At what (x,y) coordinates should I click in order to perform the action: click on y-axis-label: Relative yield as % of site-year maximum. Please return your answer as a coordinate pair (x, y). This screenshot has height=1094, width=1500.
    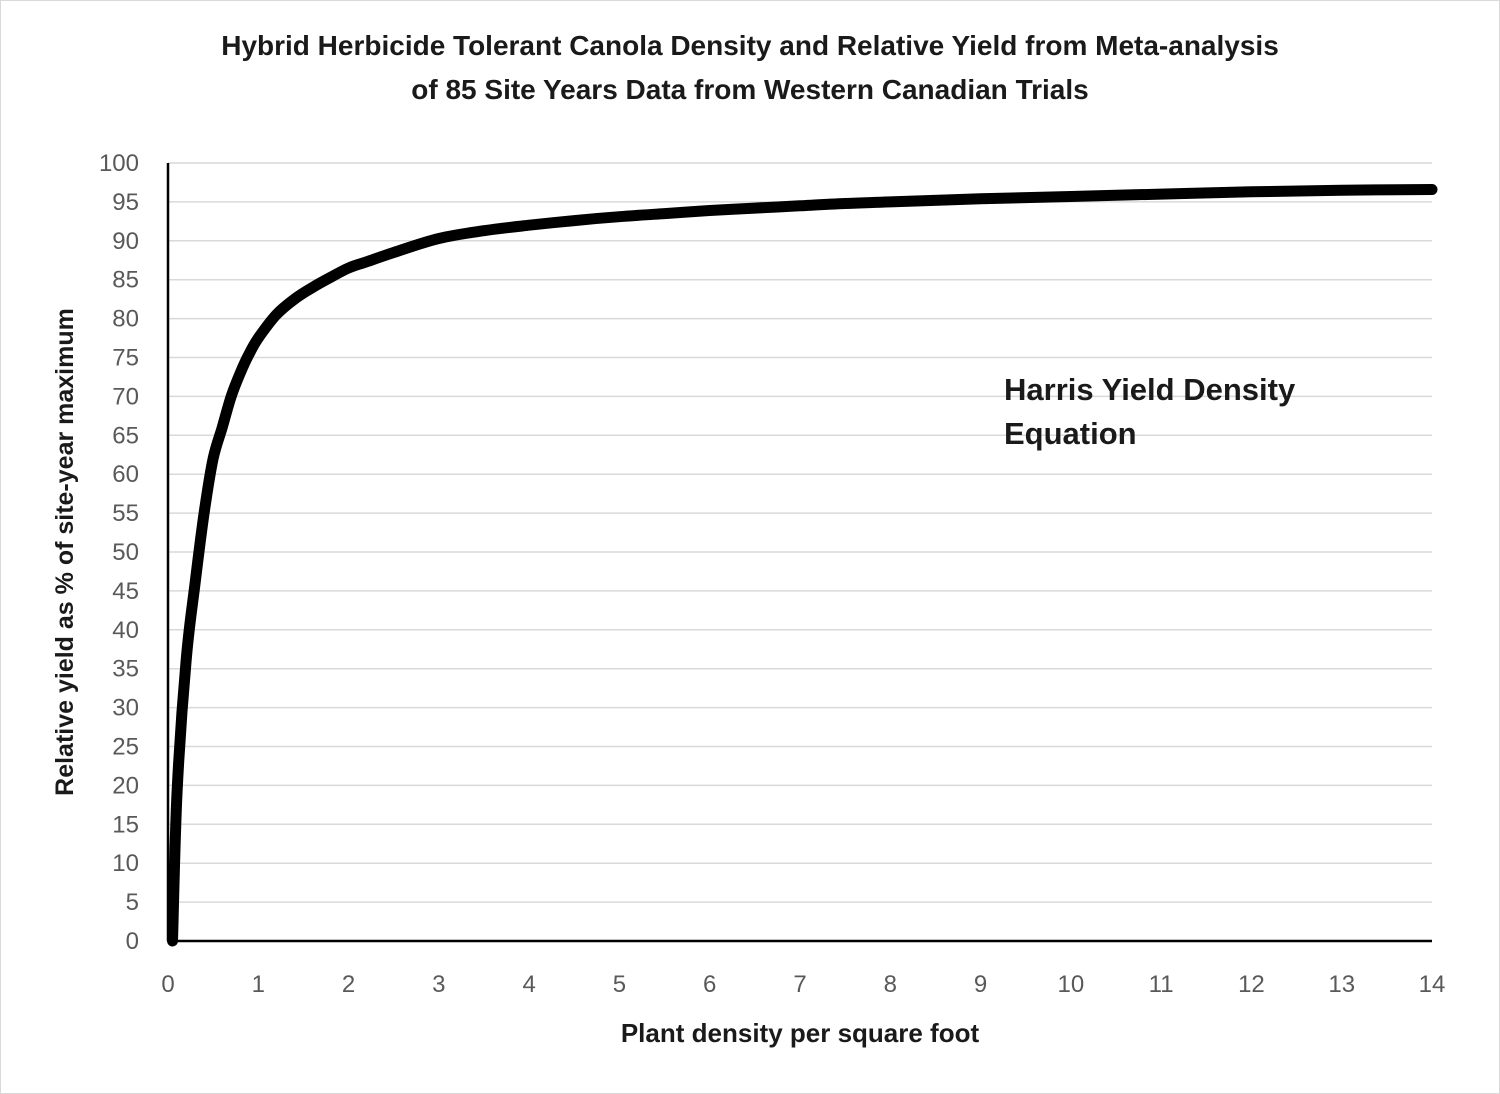
    Looking at the image, I should click on (65, 552).